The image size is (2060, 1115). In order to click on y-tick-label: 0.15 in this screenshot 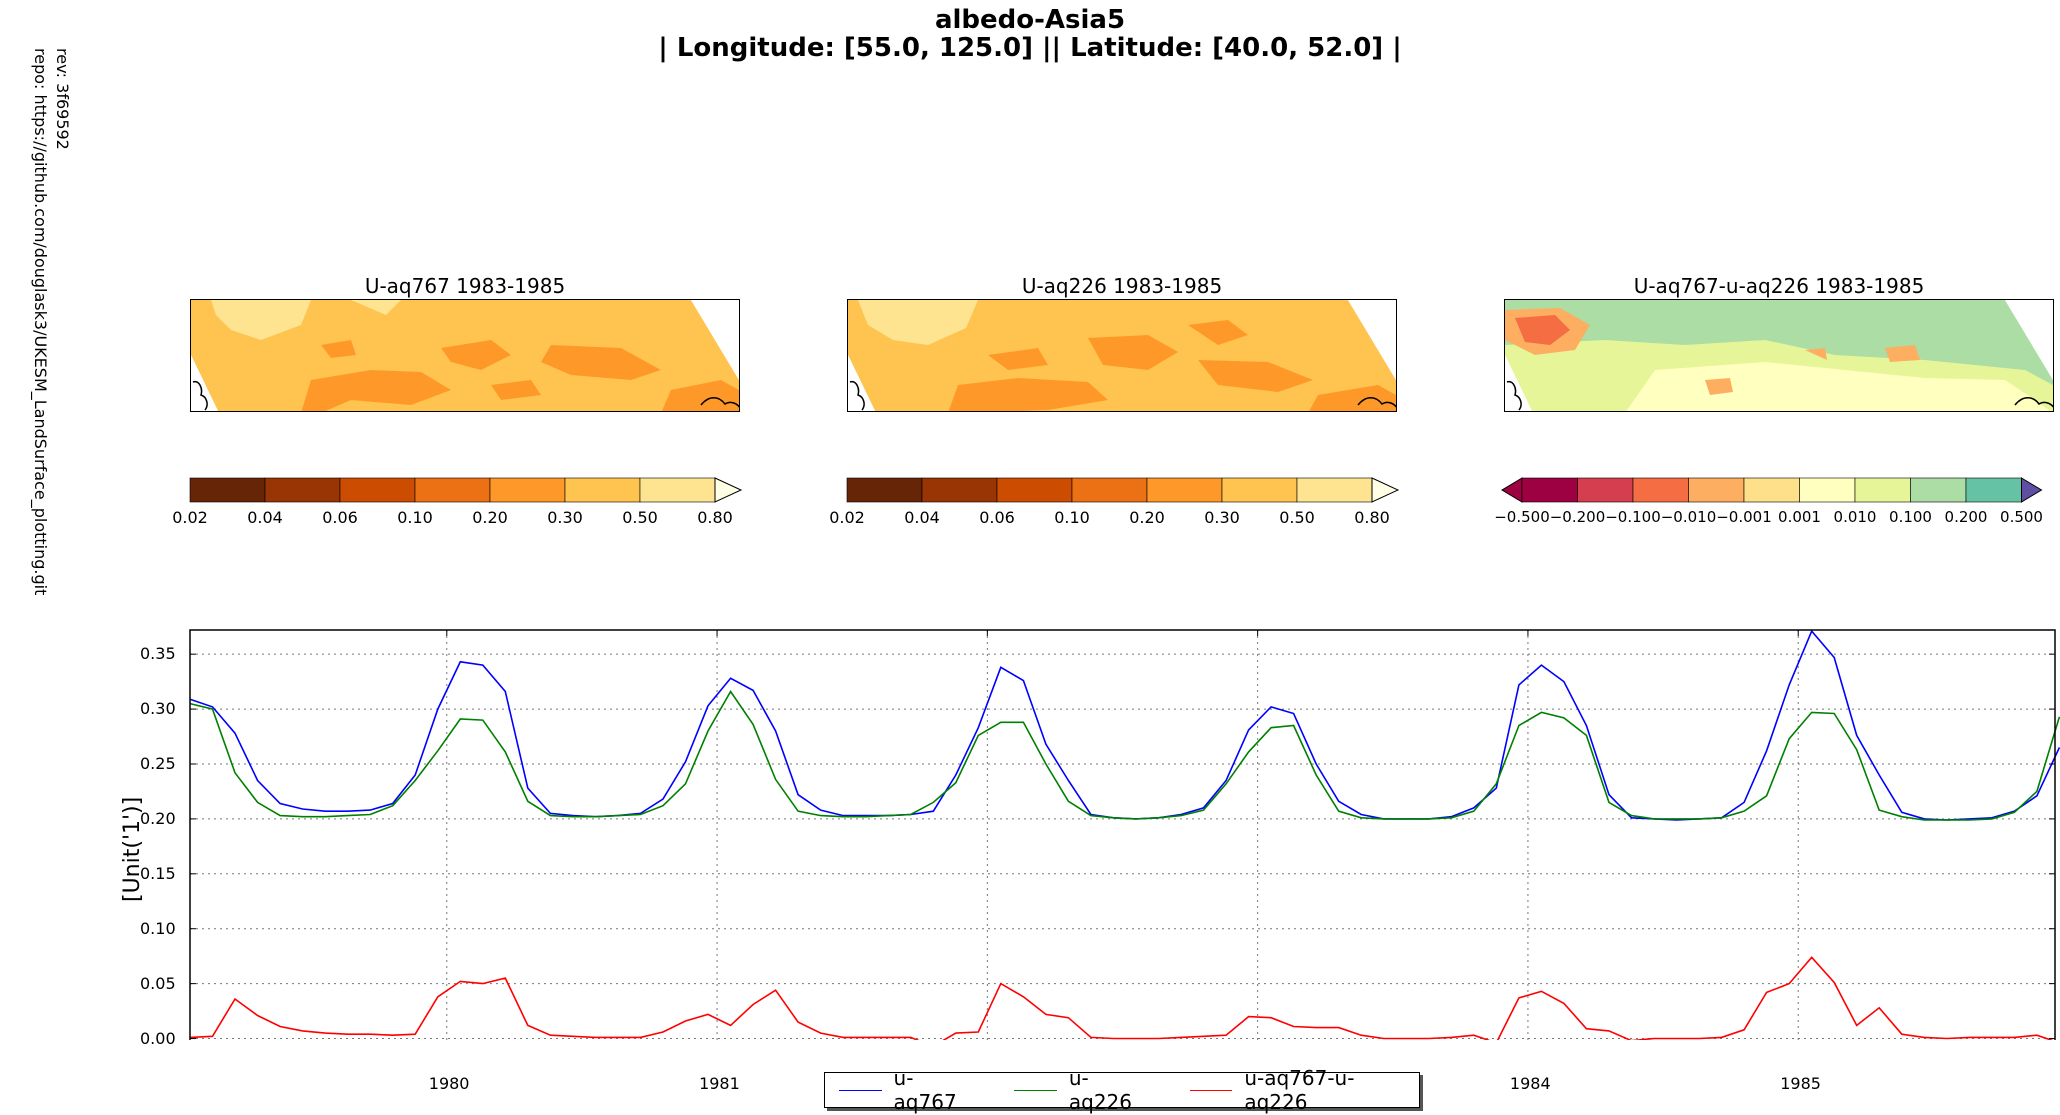, I will do `click(158, 873)`.